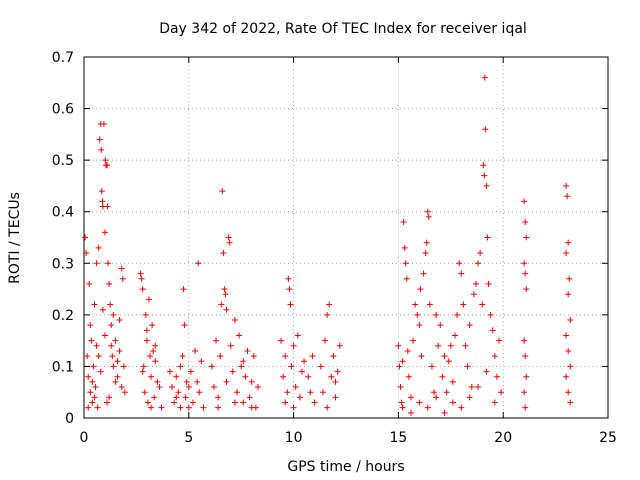 The width and height of the screenshot is (640, 480). Describe the element at coordinates (84, 438) in the screenshot. I see `x-tick-label: 0` at that location.